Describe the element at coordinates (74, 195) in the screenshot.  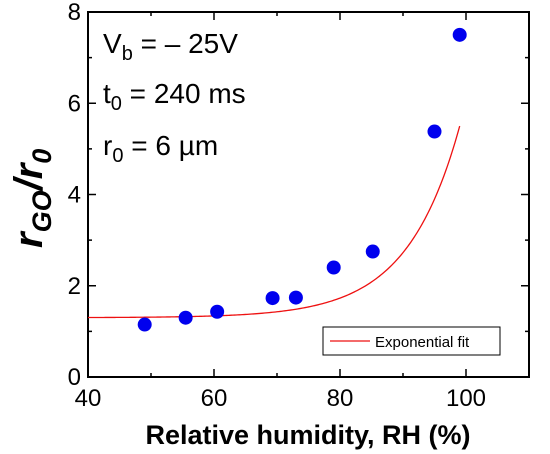
I see `y-tick-label: 4` at that location.